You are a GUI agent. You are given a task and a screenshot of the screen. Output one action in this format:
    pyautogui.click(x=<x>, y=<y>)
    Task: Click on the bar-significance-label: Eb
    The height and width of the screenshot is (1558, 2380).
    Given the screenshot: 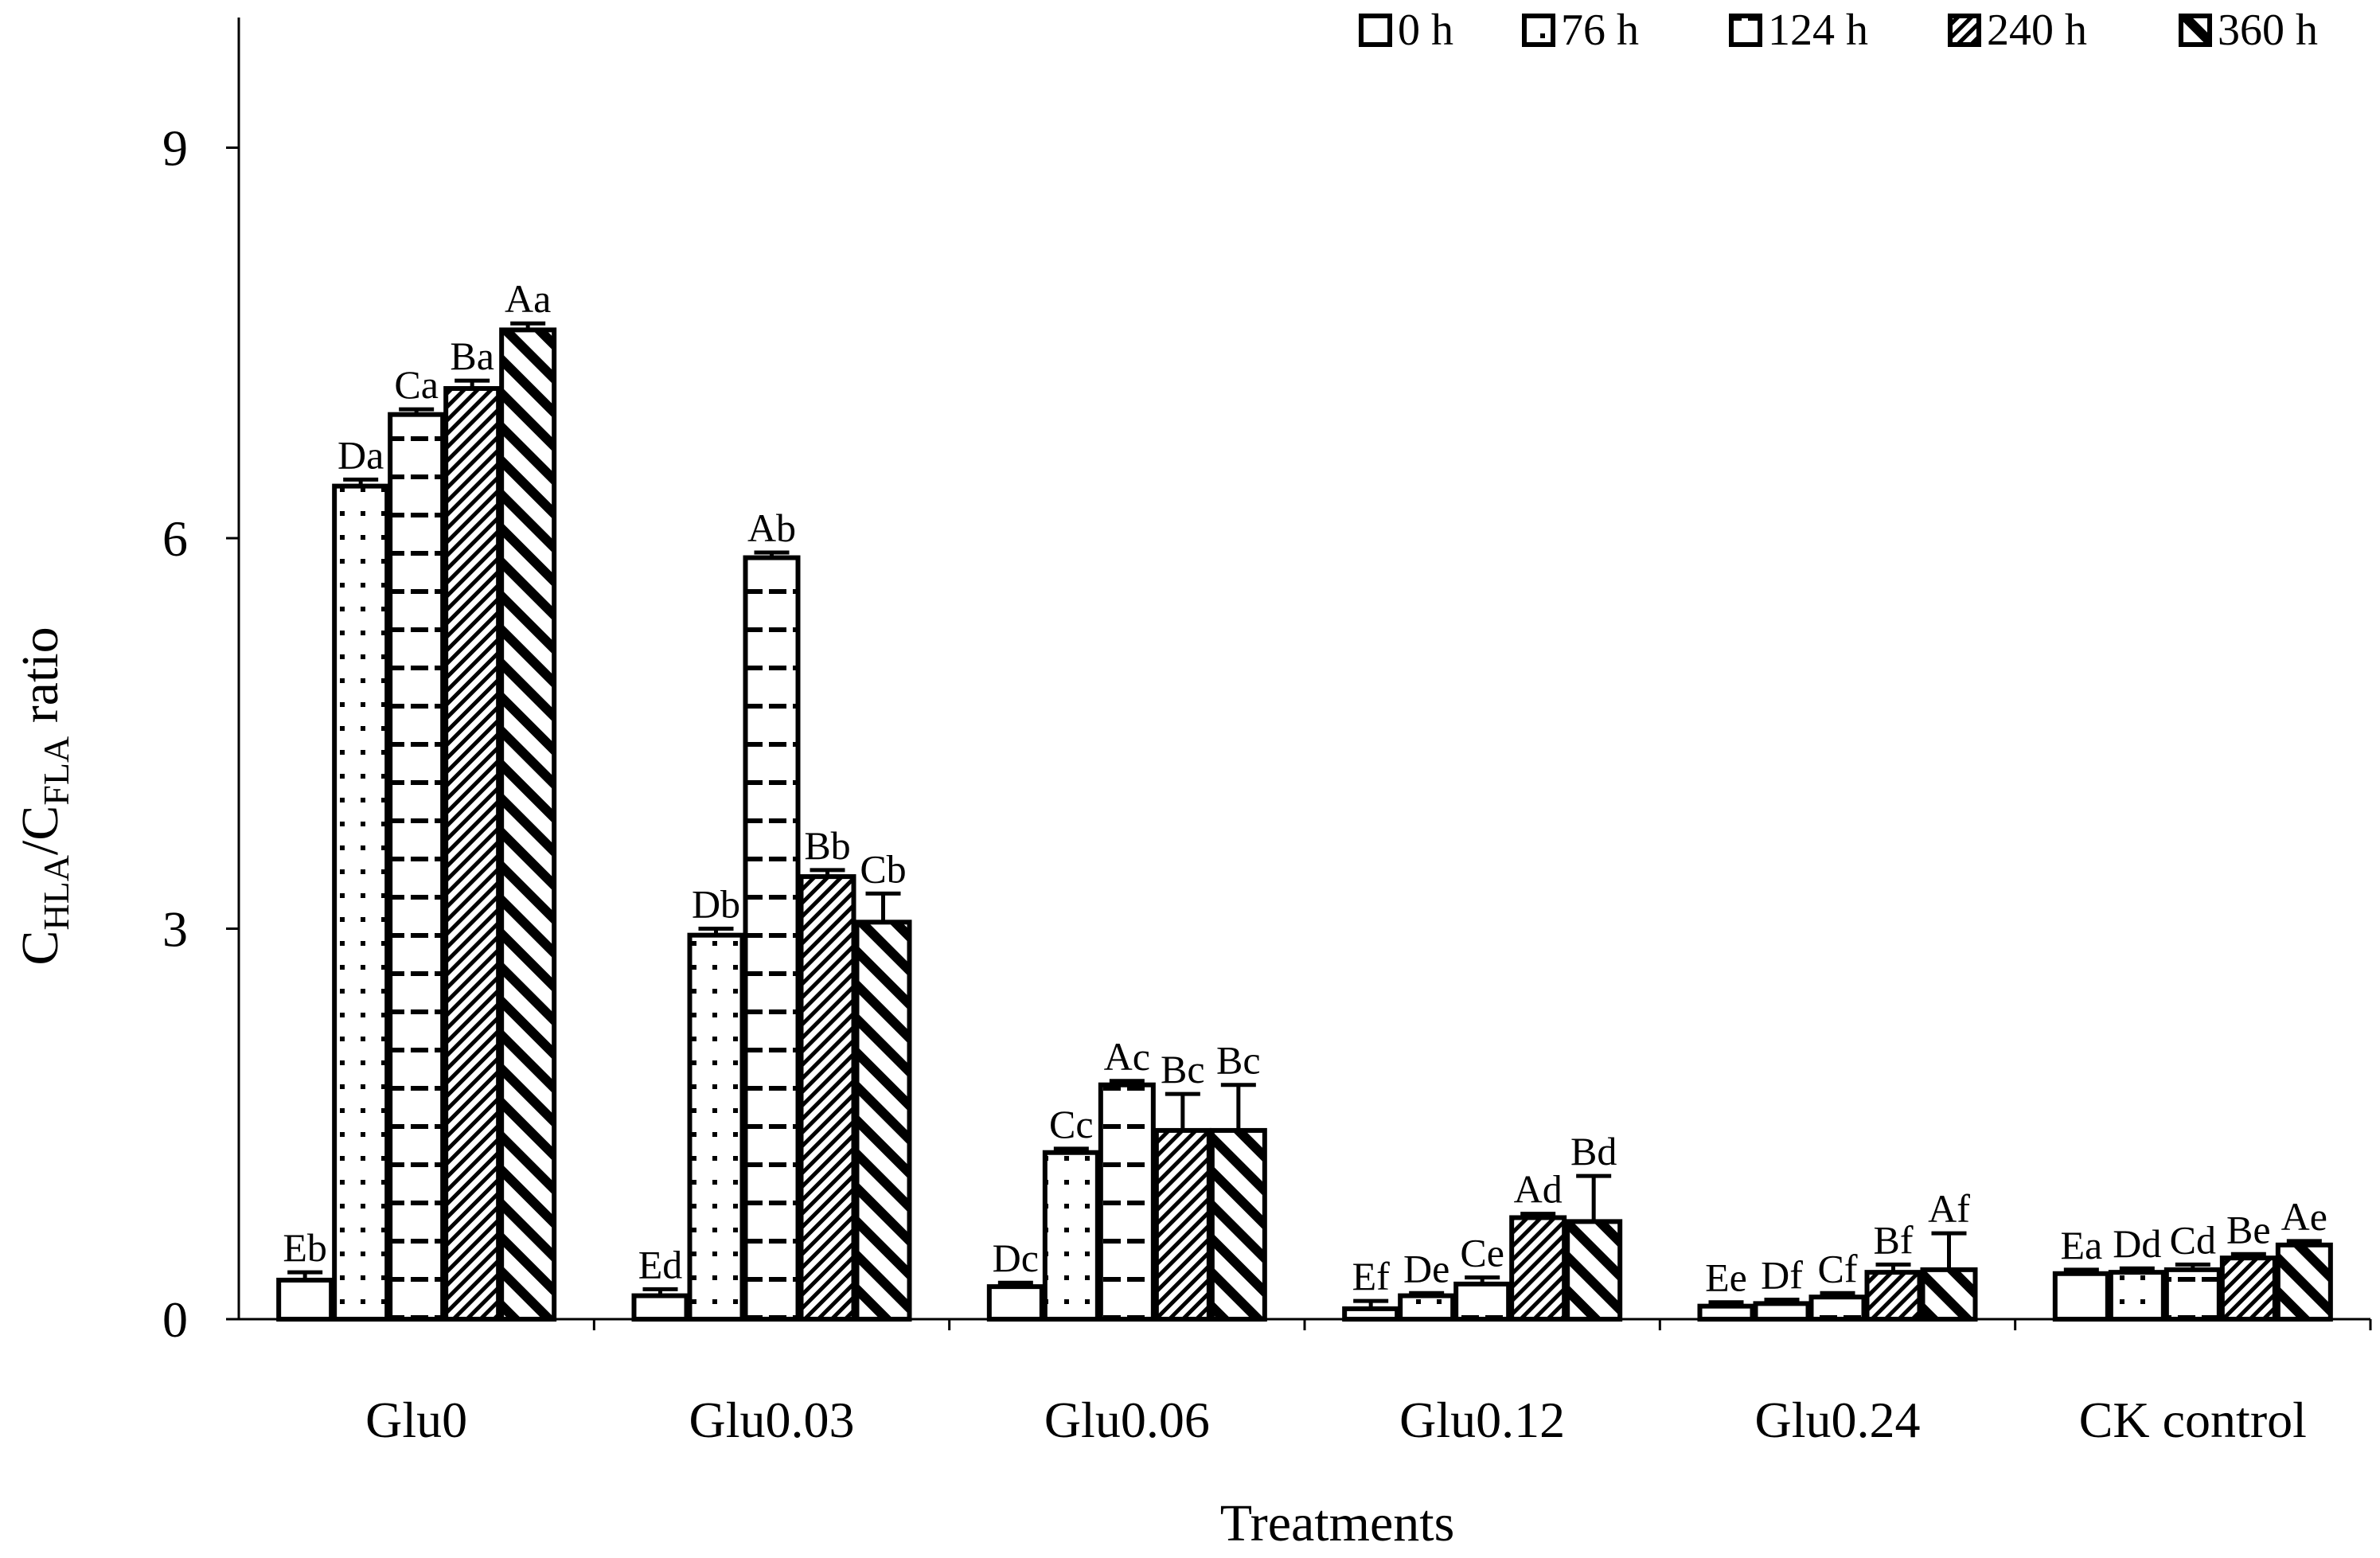 What is the action you would take?
    pyautogui.click(x=305, y=1247)
    